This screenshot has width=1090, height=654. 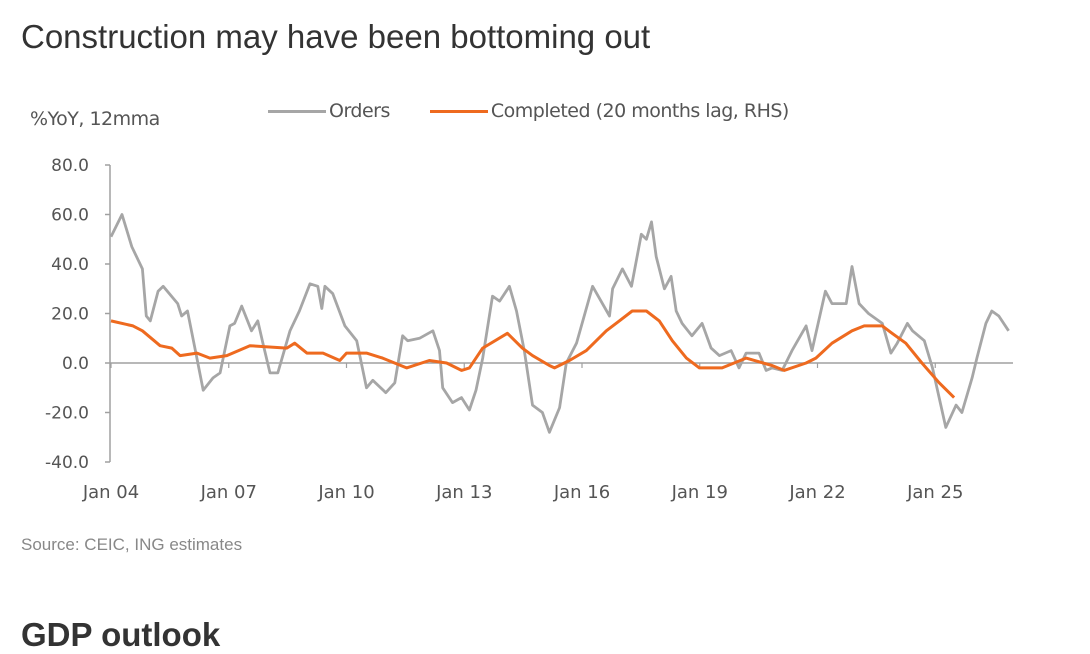 What do you see at coordinates (70, 216) in the screenshot?
I see `y-tick-label: 60.0` at bounding box center [70, 216].